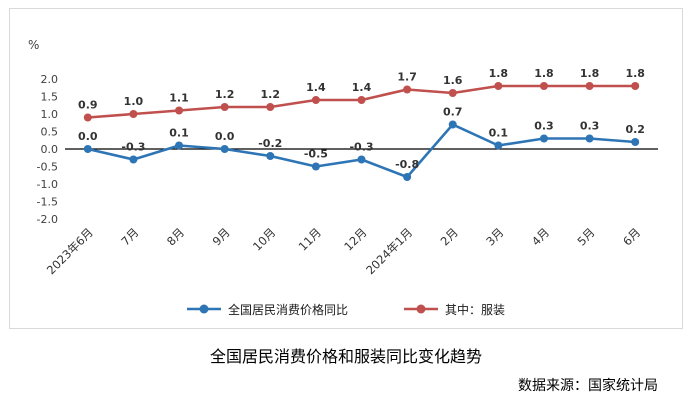 This screenshot has height=411, width=692. Describe the element at coordinates (88, 105) in the screenshot. I see `data-point-label: 0.9` at that location.